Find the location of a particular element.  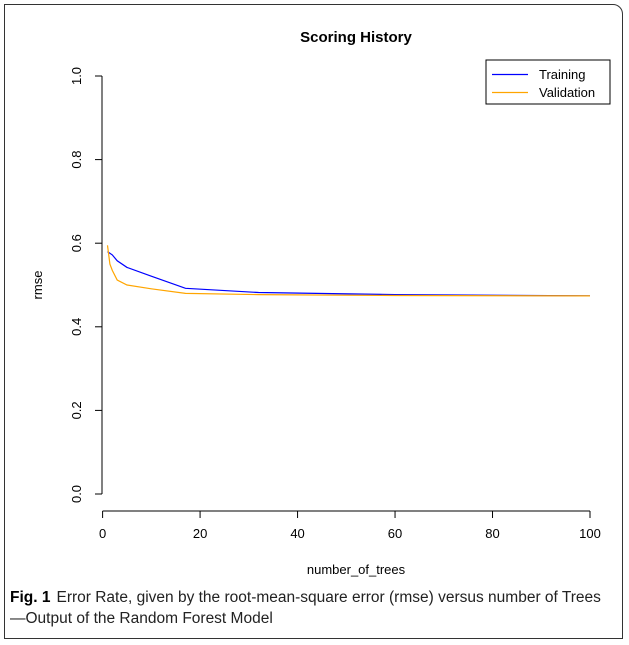

x-tick-label: 20 is located at coordinates (200, 533).